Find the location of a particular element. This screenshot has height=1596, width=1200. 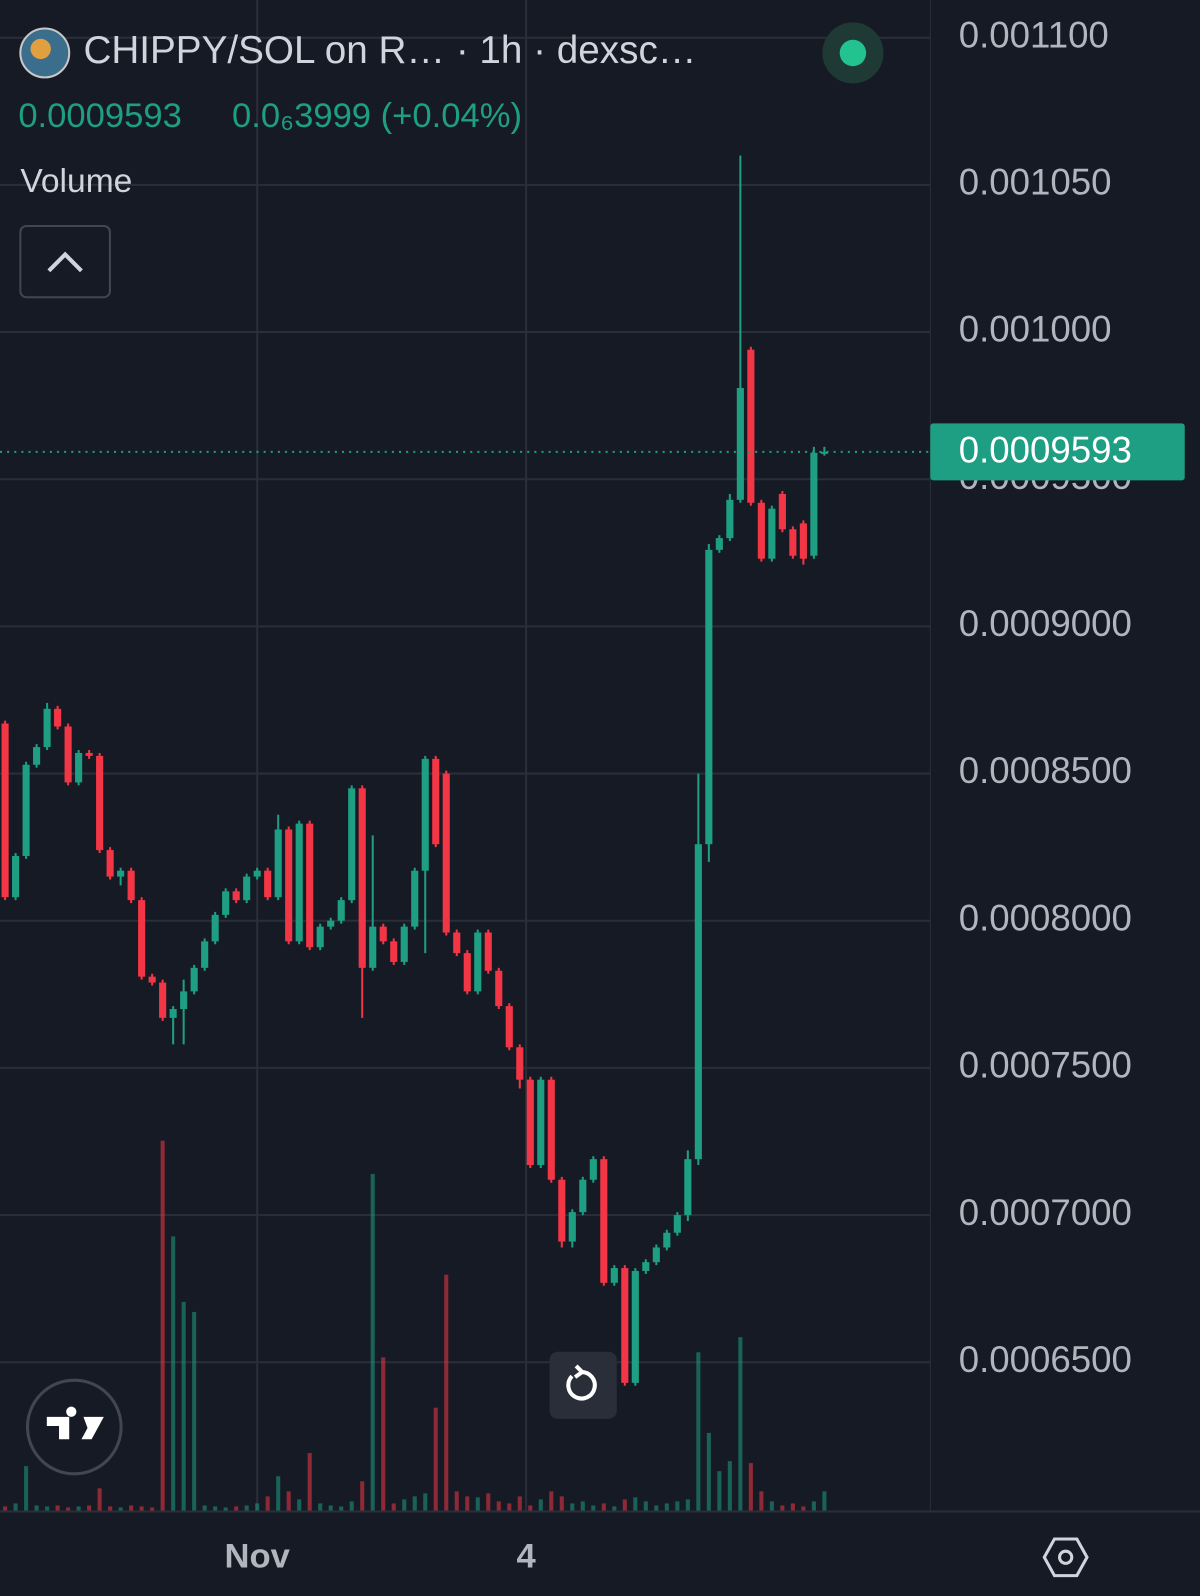

collapse-button is located at coordinates (65, 261).